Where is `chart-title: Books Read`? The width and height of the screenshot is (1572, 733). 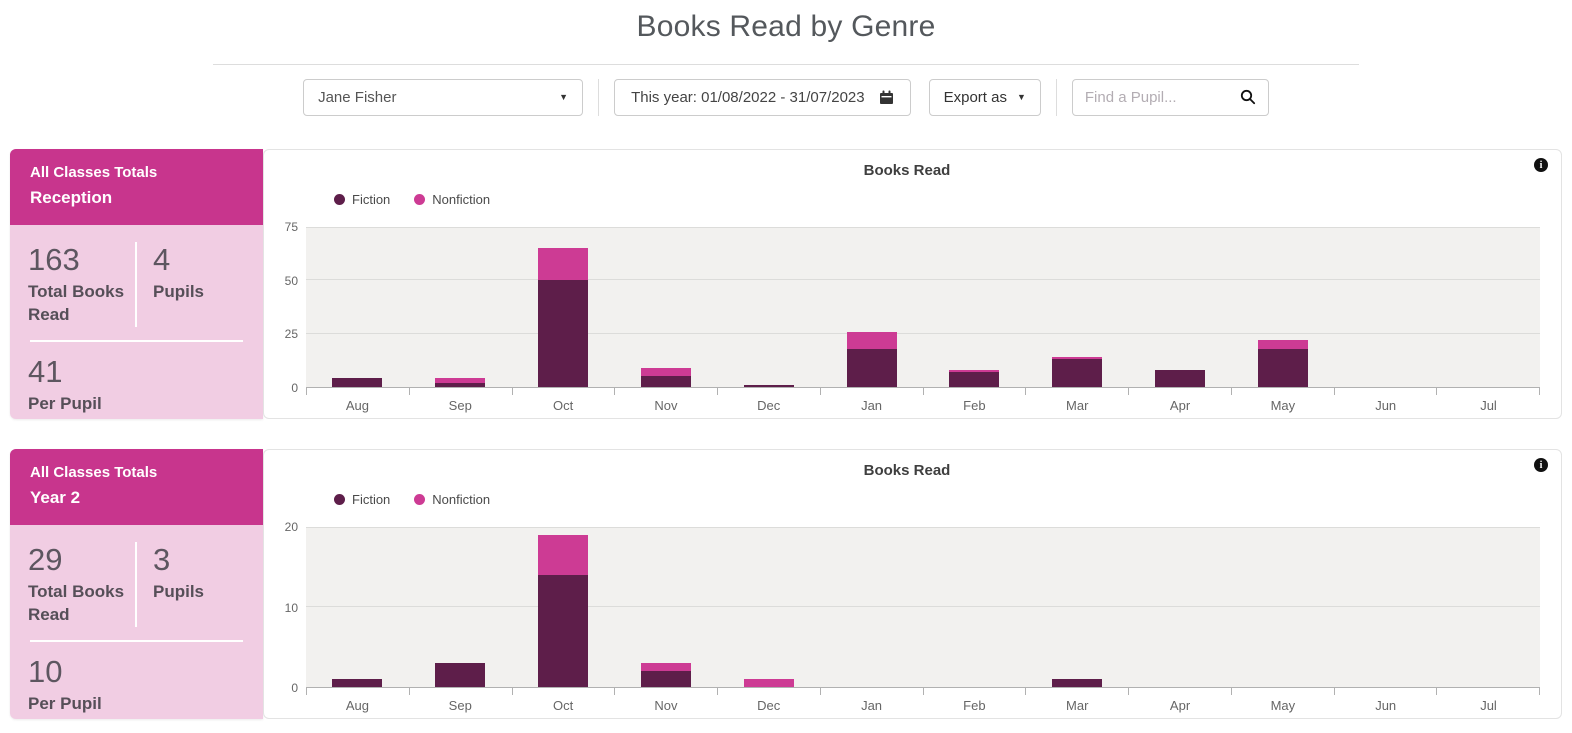 chart-title: Books Read is located at coordinates (907, 470).